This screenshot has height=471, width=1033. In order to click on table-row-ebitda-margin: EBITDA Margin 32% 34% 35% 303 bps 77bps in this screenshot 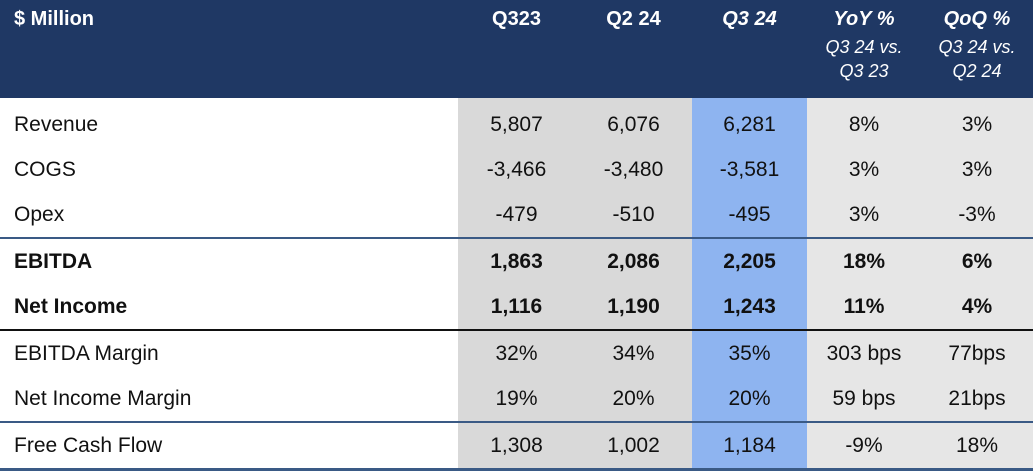, I will do `click(516, 352)`.